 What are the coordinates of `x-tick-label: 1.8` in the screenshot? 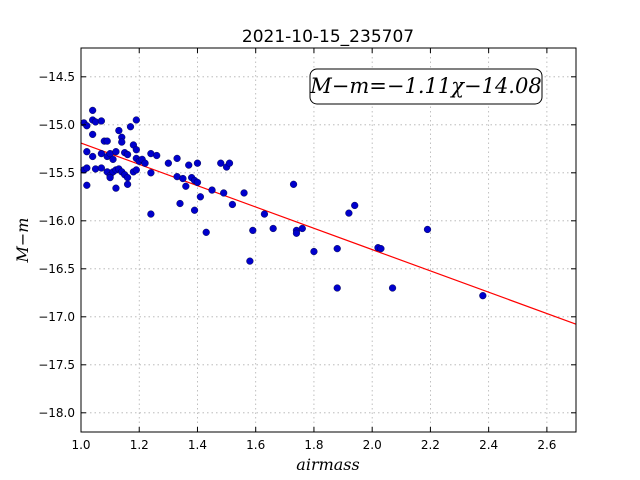 It's located at (313, 445).